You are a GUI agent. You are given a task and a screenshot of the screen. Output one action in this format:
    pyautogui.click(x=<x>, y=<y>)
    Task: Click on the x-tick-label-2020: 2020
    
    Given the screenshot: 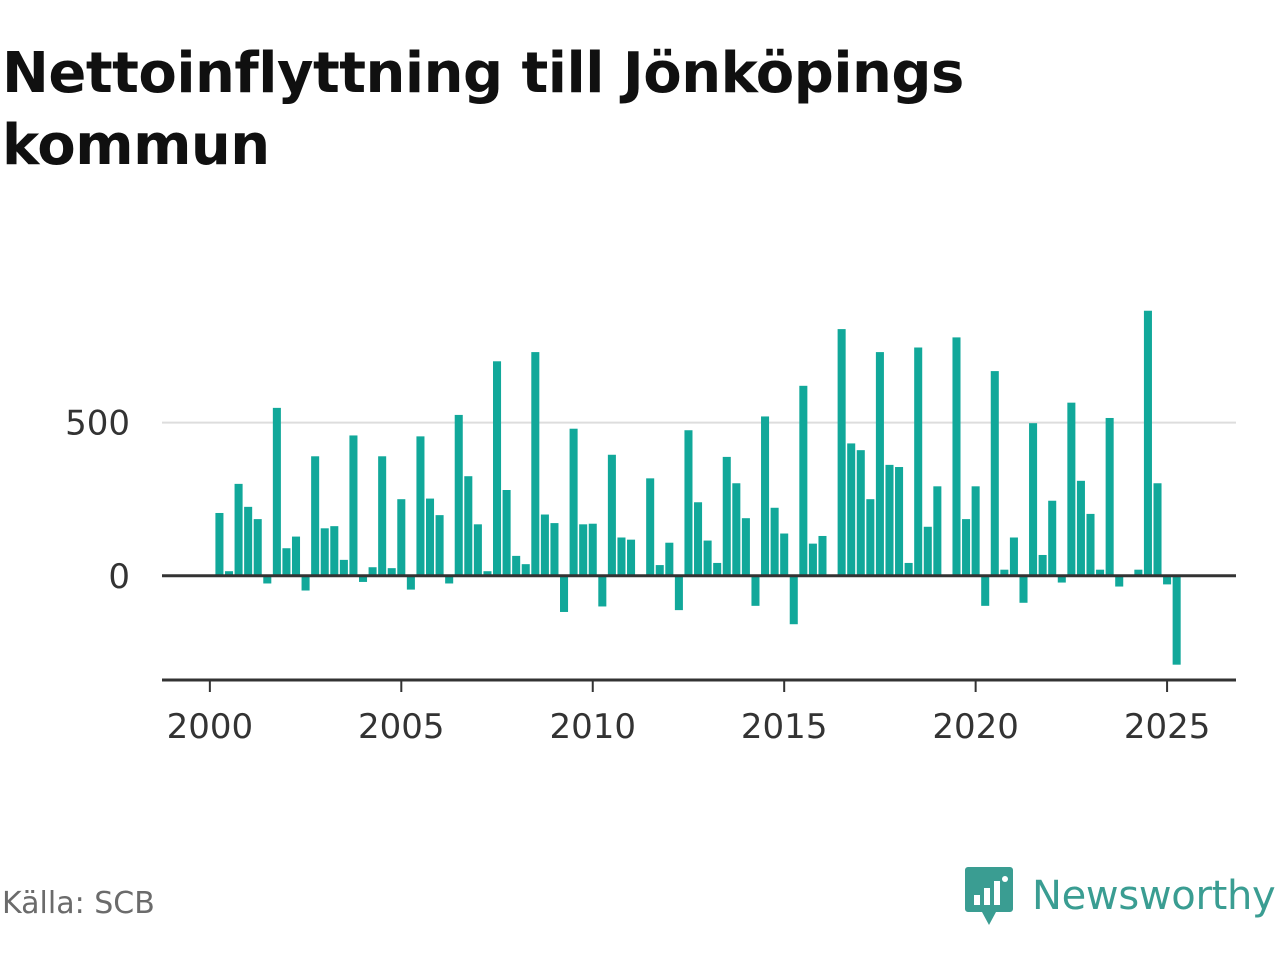 What is the action you would take?
    pyautogui.click(x=975, y=727)
    